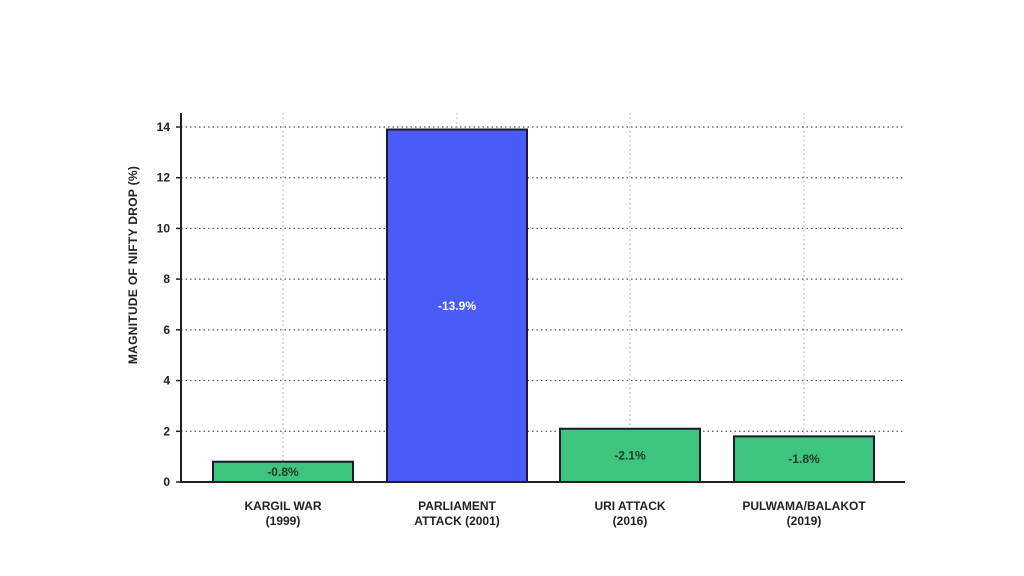  What do you see at coordinates (283, 521) in the screenshot?
I see `x-category-label: (1999)` at bounding box center [283, 521].